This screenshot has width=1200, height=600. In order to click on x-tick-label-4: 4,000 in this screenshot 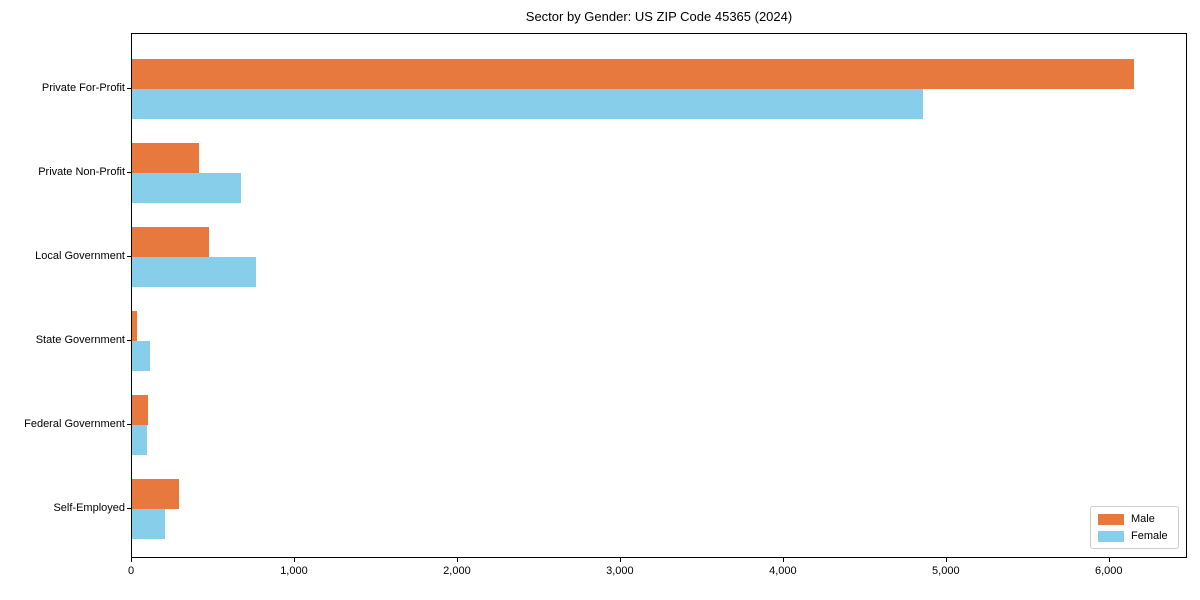, I will do `click(783, 571)`.